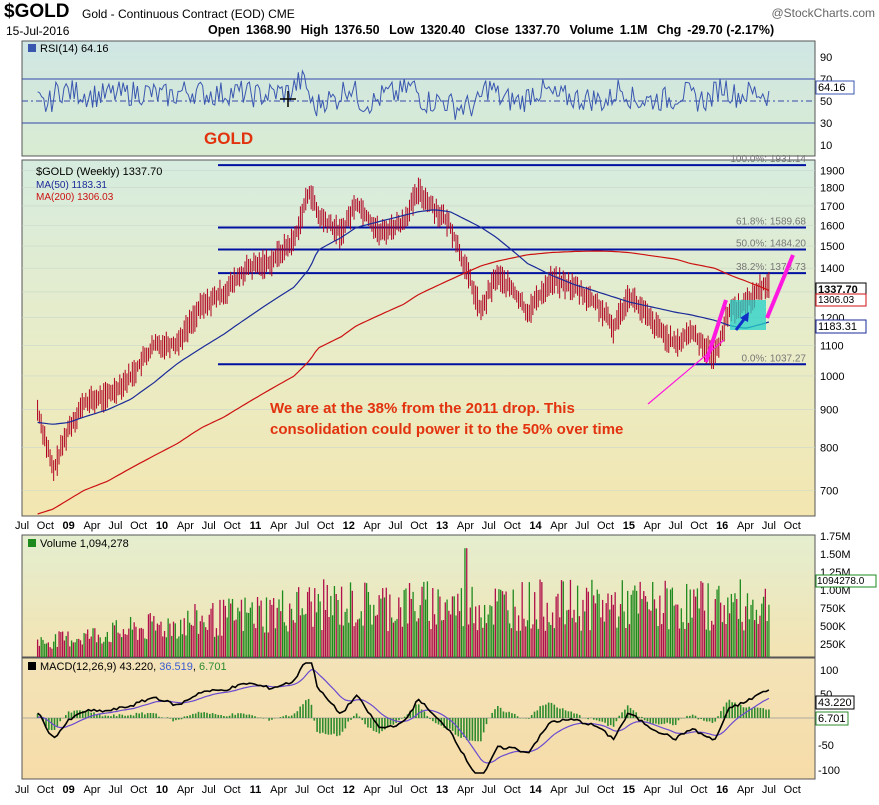 The height and width of the screenshot is (805, 879). I want to click on x-axis-label: 15, so click(629, 526).